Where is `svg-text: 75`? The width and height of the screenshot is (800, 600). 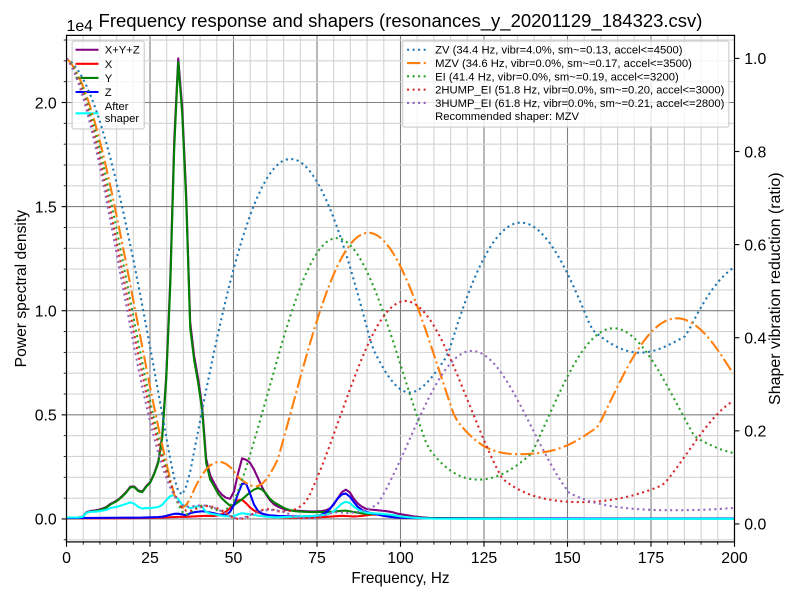 svg-text: 75 is located at coordinates (317, 558).